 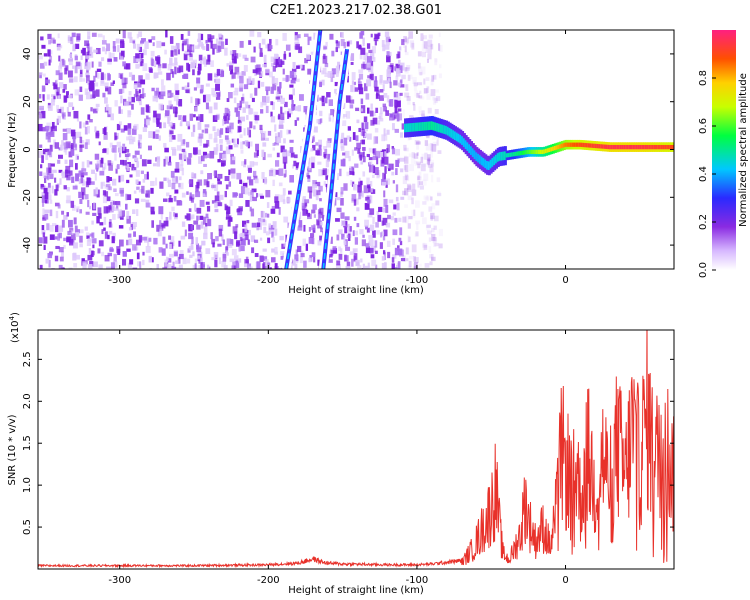 I want to click on x-tick-label: -100, so click(x=417, y=580).